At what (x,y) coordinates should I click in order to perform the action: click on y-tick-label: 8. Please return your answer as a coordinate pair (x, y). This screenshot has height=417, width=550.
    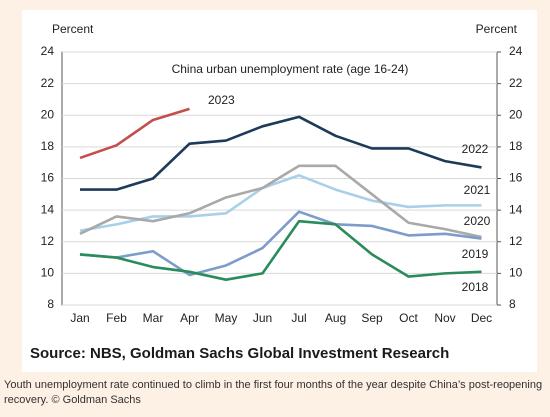
    Looking at the image, I should click on (50, 304).